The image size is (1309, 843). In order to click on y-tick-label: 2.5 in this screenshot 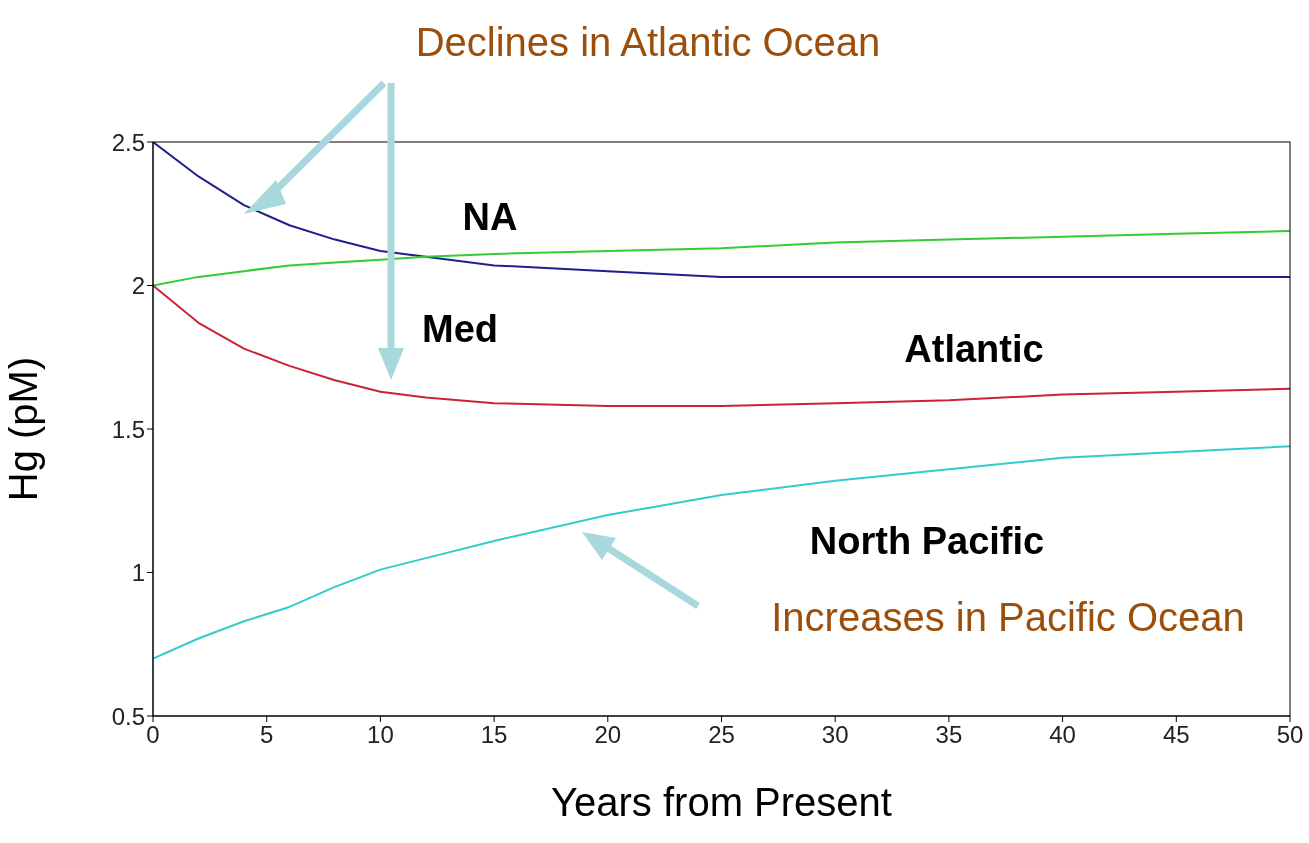, I will do `click(128, 142)`.